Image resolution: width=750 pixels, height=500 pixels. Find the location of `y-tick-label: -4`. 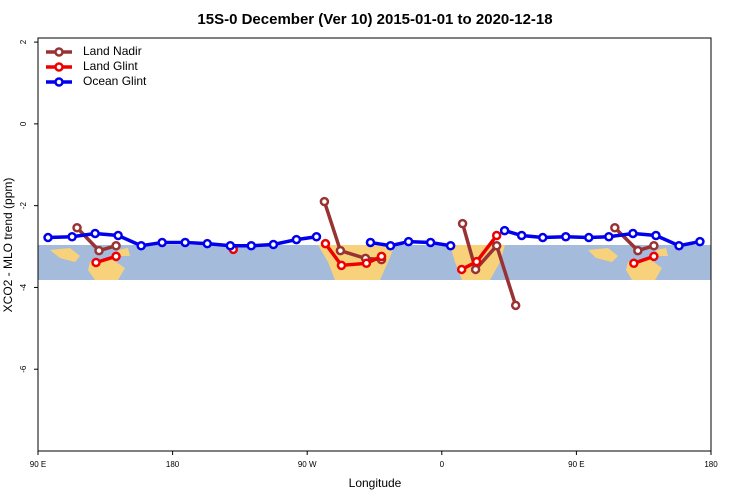

y-tick-label: -4 is located at coordinates (23, 287).